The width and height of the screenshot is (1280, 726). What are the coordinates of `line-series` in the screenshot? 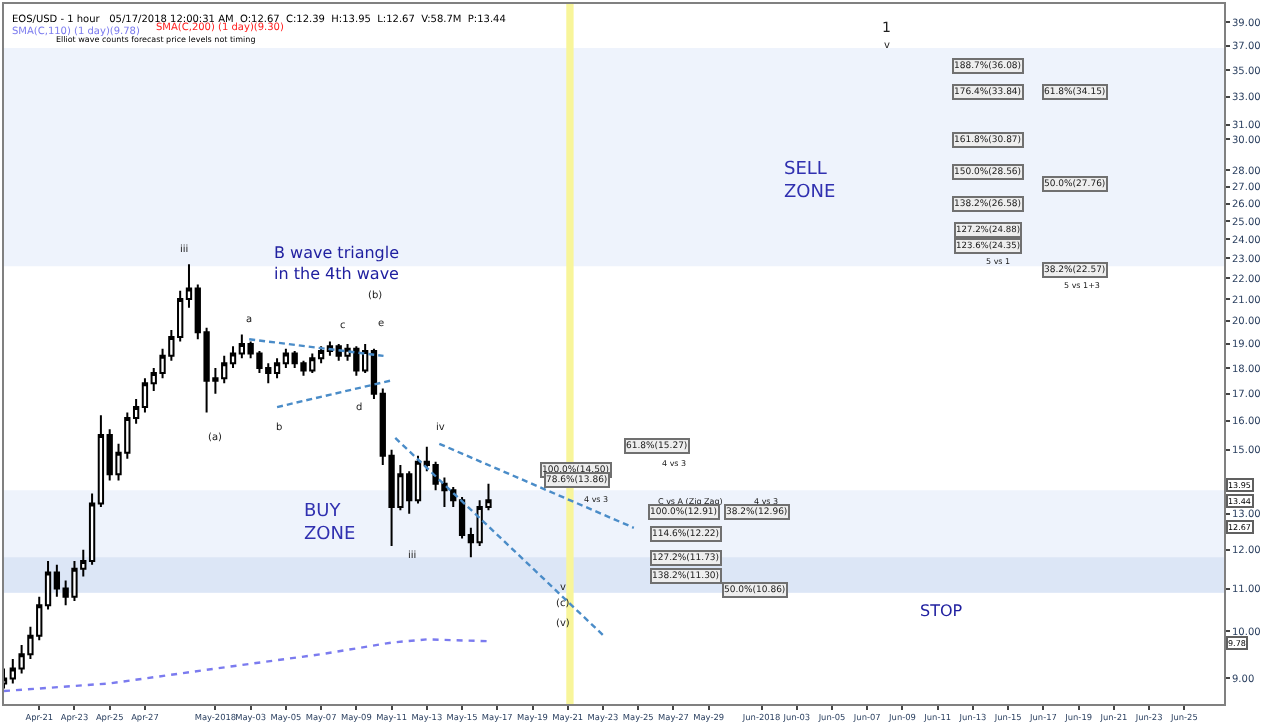 It's located at (247, 665).